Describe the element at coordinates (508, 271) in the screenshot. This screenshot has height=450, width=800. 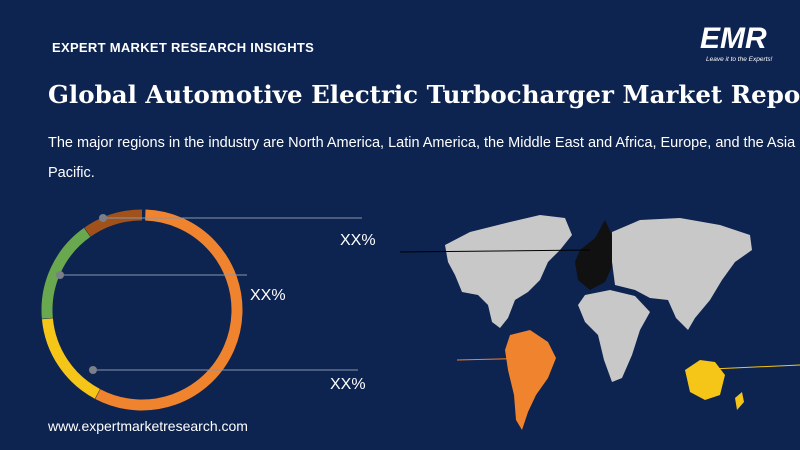
I see `north-america` at that location.